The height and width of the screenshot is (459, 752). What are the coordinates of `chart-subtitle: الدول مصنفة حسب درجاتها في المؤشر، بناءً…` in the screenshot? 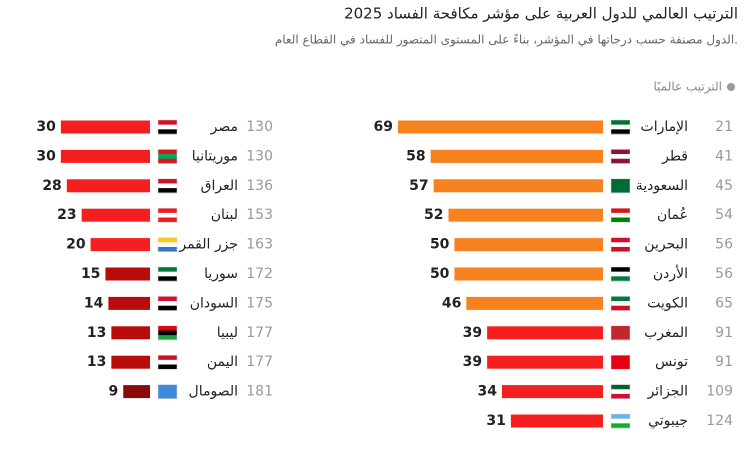 It's located at (506, 40).